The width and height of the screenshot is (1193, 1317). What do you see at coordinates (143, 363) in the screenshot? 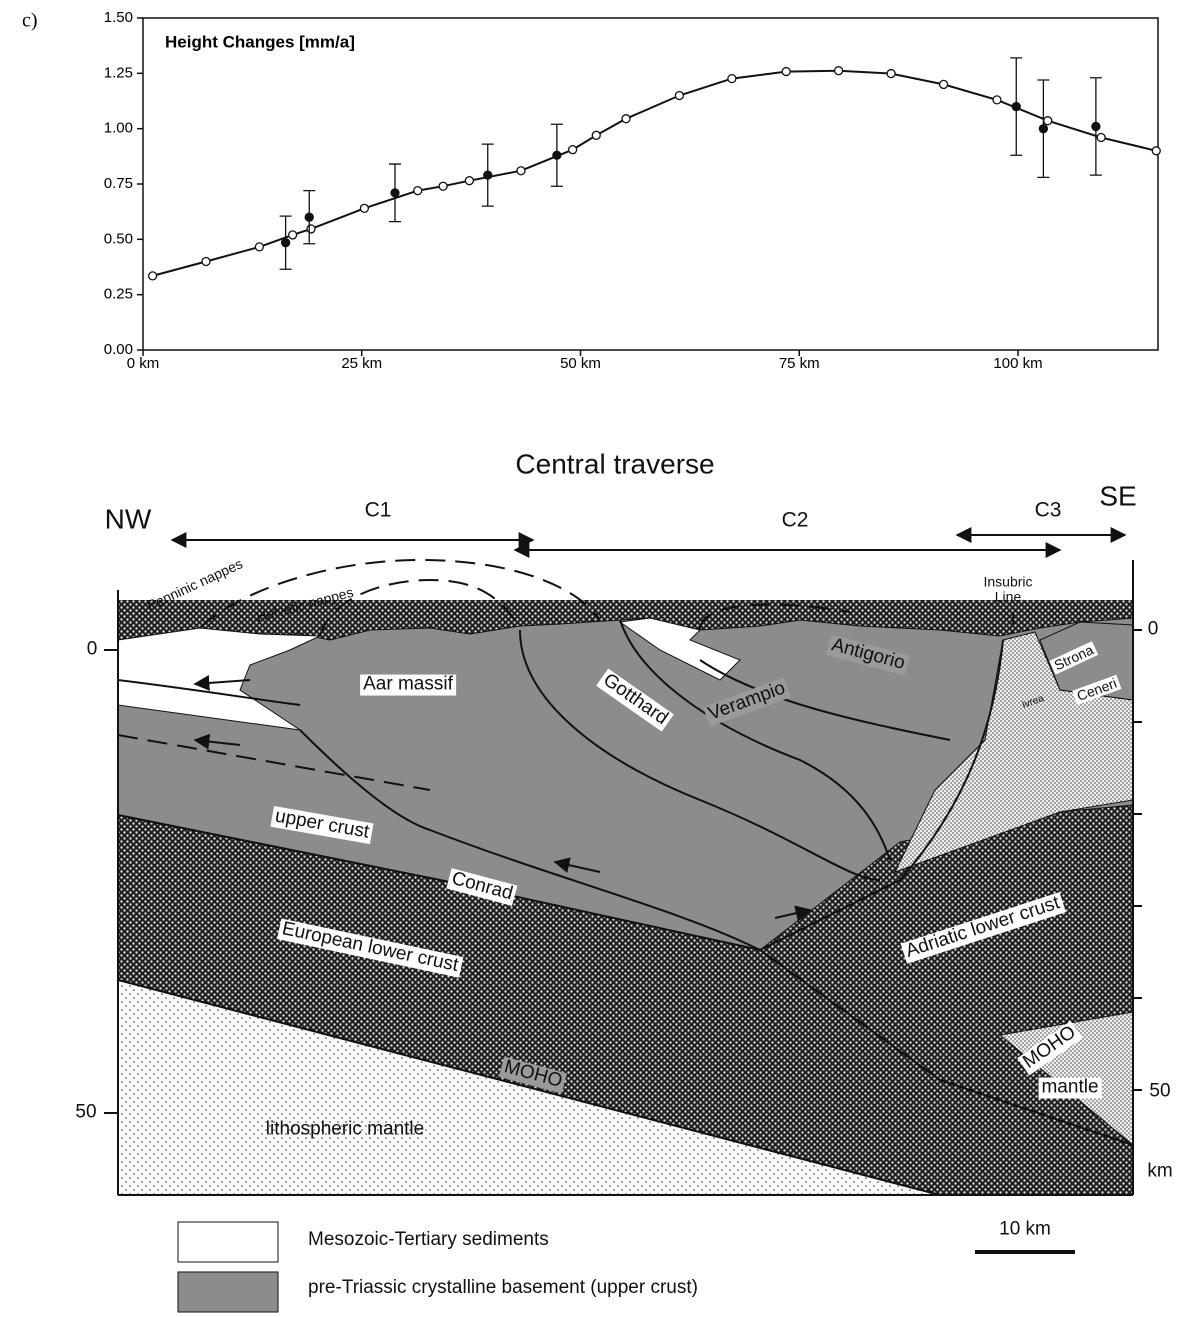
I see `x-tick-label: 0 km` at bounding box center [143, 363].